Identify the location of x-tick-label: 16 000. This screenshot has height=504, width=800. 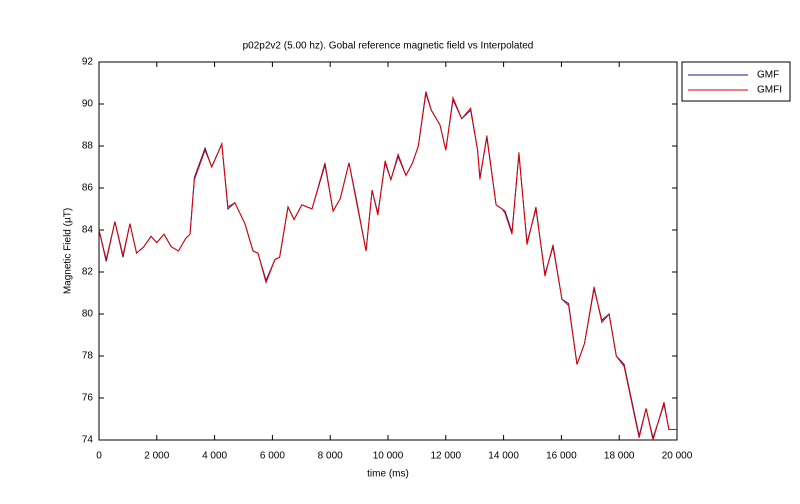
(561, 456).